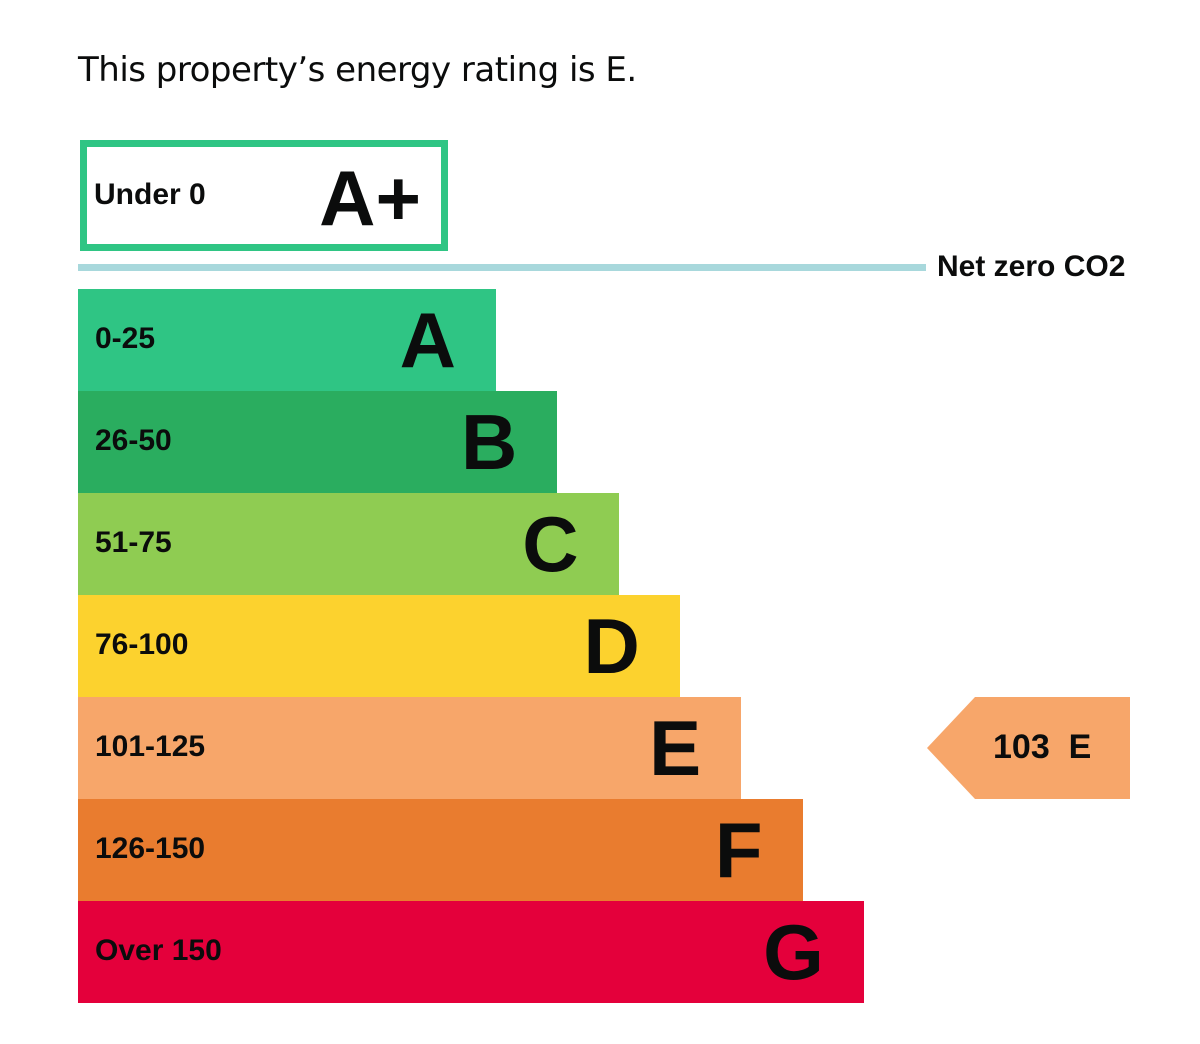 The width and height of the screenshot is (1200, 1044). I want to click on band-range: 126-150, so click(150, 848).